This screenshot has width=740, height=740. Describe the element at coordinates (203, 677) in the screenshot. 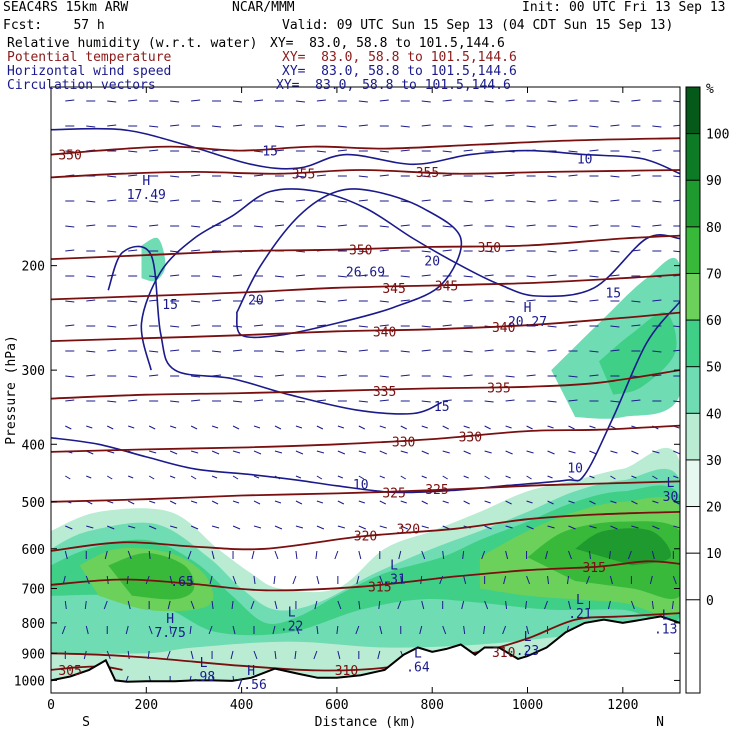

I see `extremum-value: .98` at that location.